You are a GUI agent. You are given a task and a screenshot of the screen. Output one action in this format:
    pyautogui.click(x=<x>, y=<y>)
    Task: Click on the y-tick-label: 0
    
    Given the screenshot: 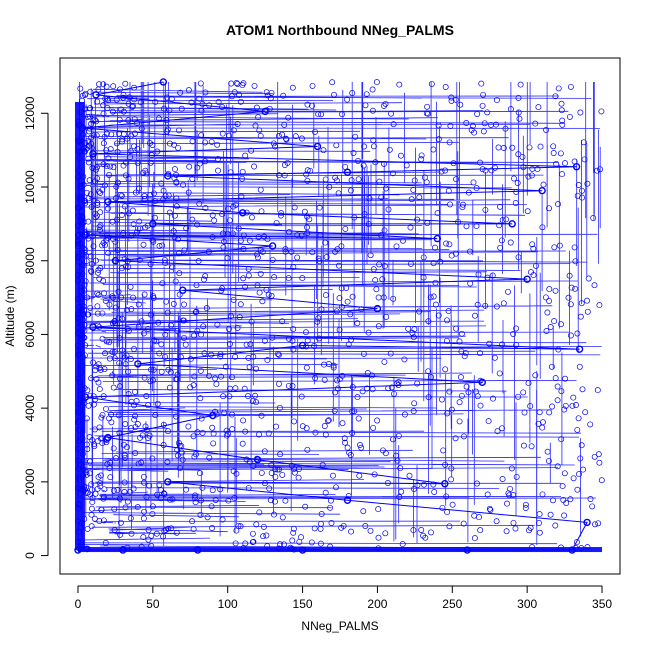 What is the action you would take?
    pyautogui.click(x=30, y=555)
    